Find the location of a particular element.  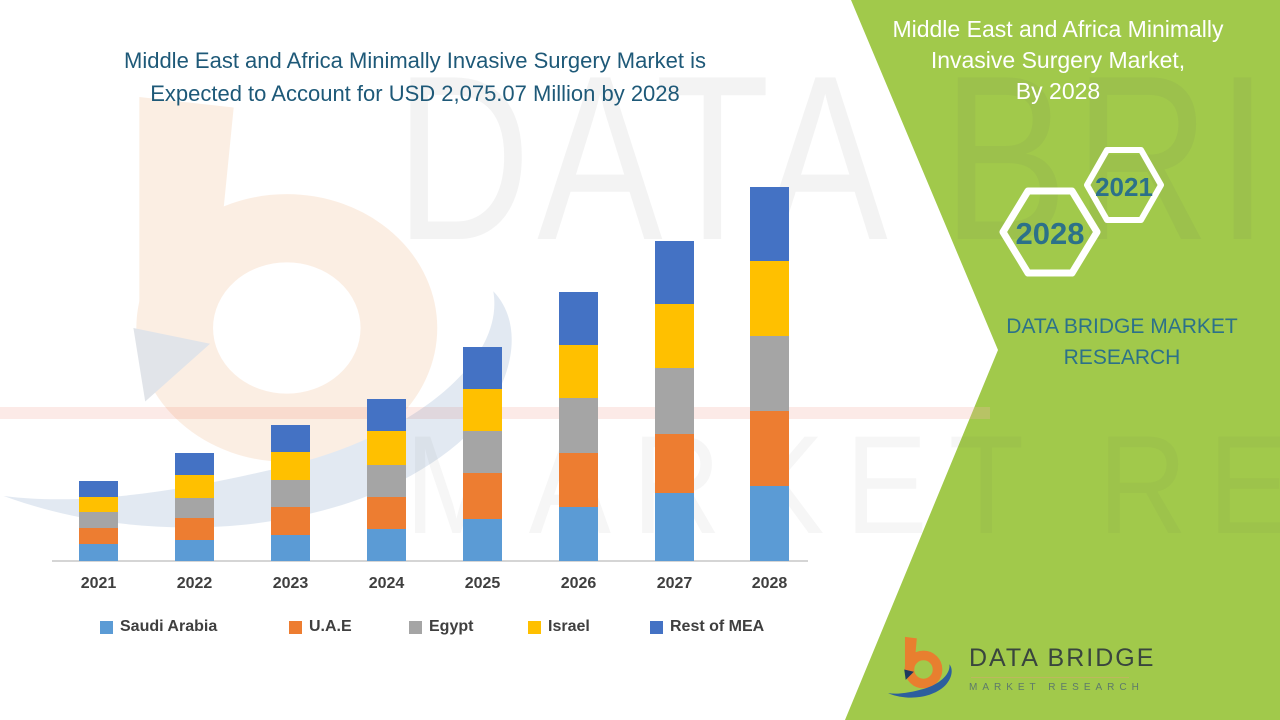

x-axis-line is located at coordinates (430, 561).